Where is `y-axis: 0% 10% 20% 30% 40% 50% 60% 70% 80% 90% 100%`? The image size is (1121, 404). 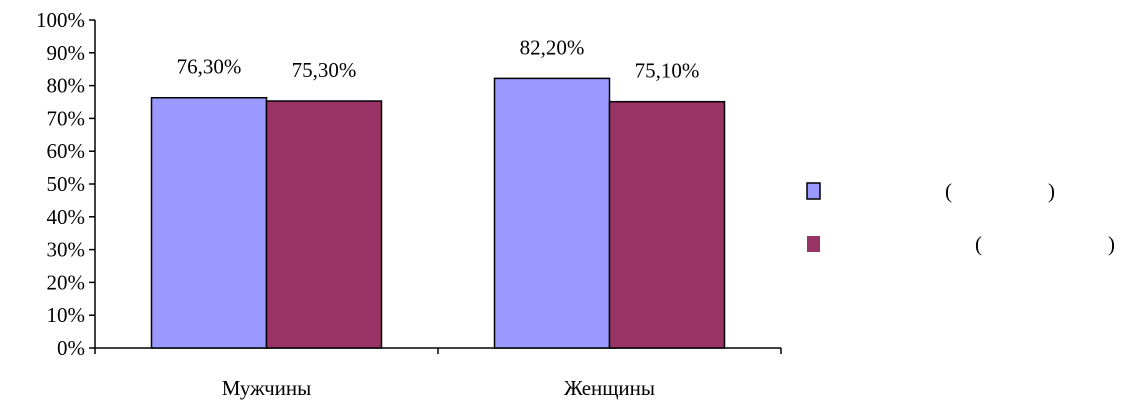
y-axis: 0% 10% 20% 30% 40% 50% 60% 70% 80% 90% 100% is located at coordinates (66, 184).